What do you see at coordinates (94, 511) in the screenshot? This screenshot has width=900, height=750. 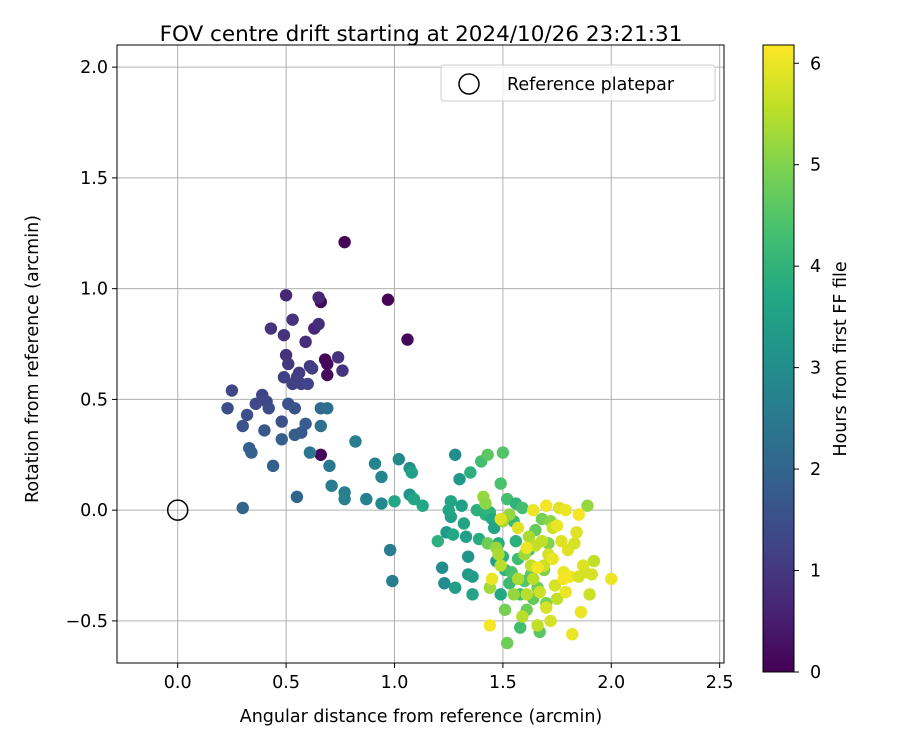 I see `y-tick-label: 0.0` at bounding box center [94, 511].